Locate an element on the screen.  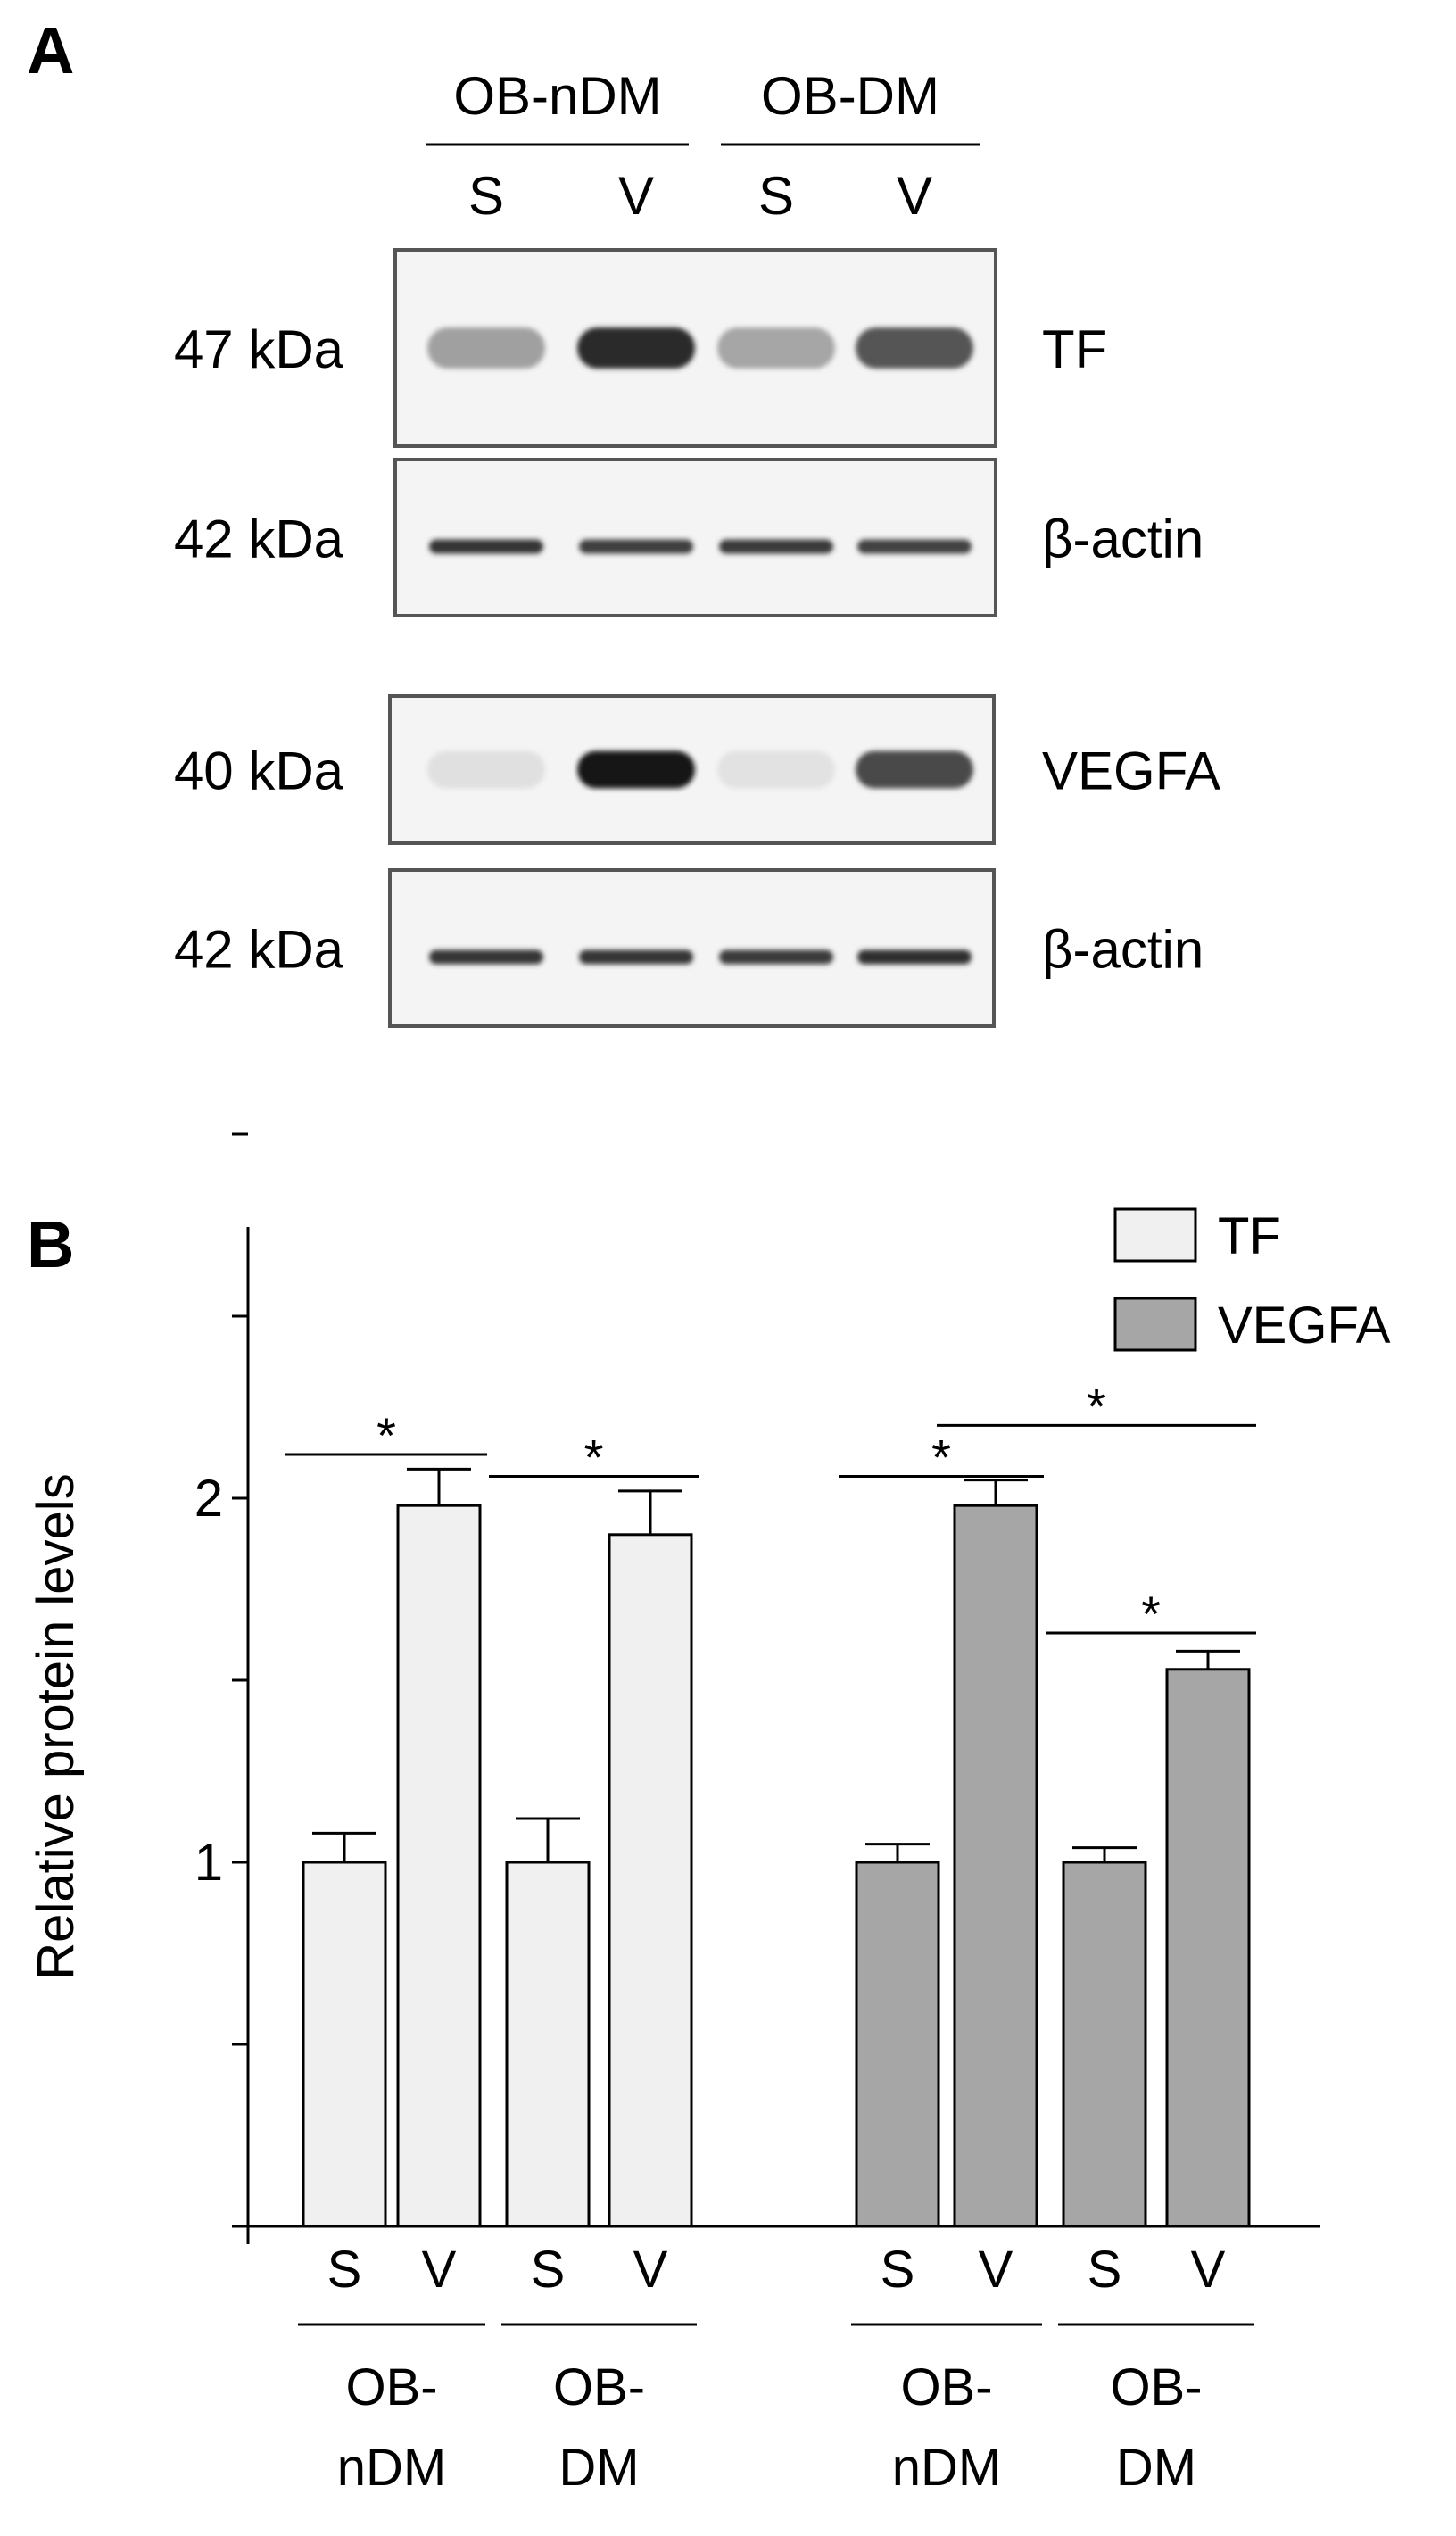
legend: TF VEGFA is located at coordinates (1252, 1281).